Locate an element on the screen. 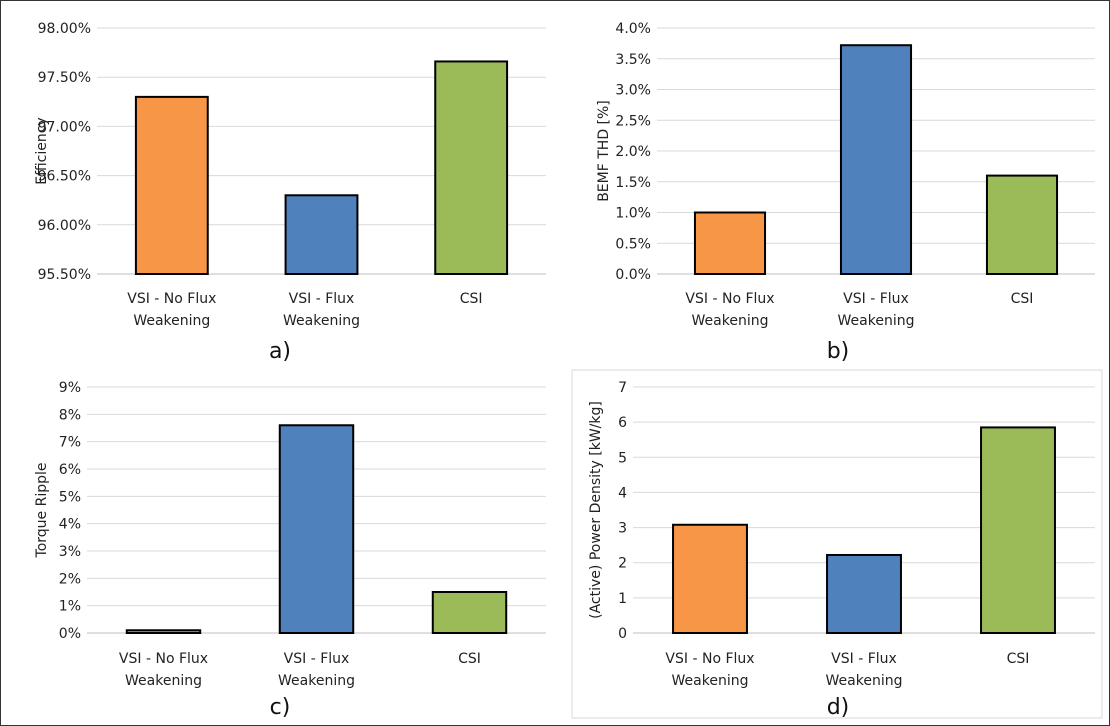 Image resolution: width=1110 pixels, height=726 pixels. y-tick-label: 2 is located at coordinates (622, 564).